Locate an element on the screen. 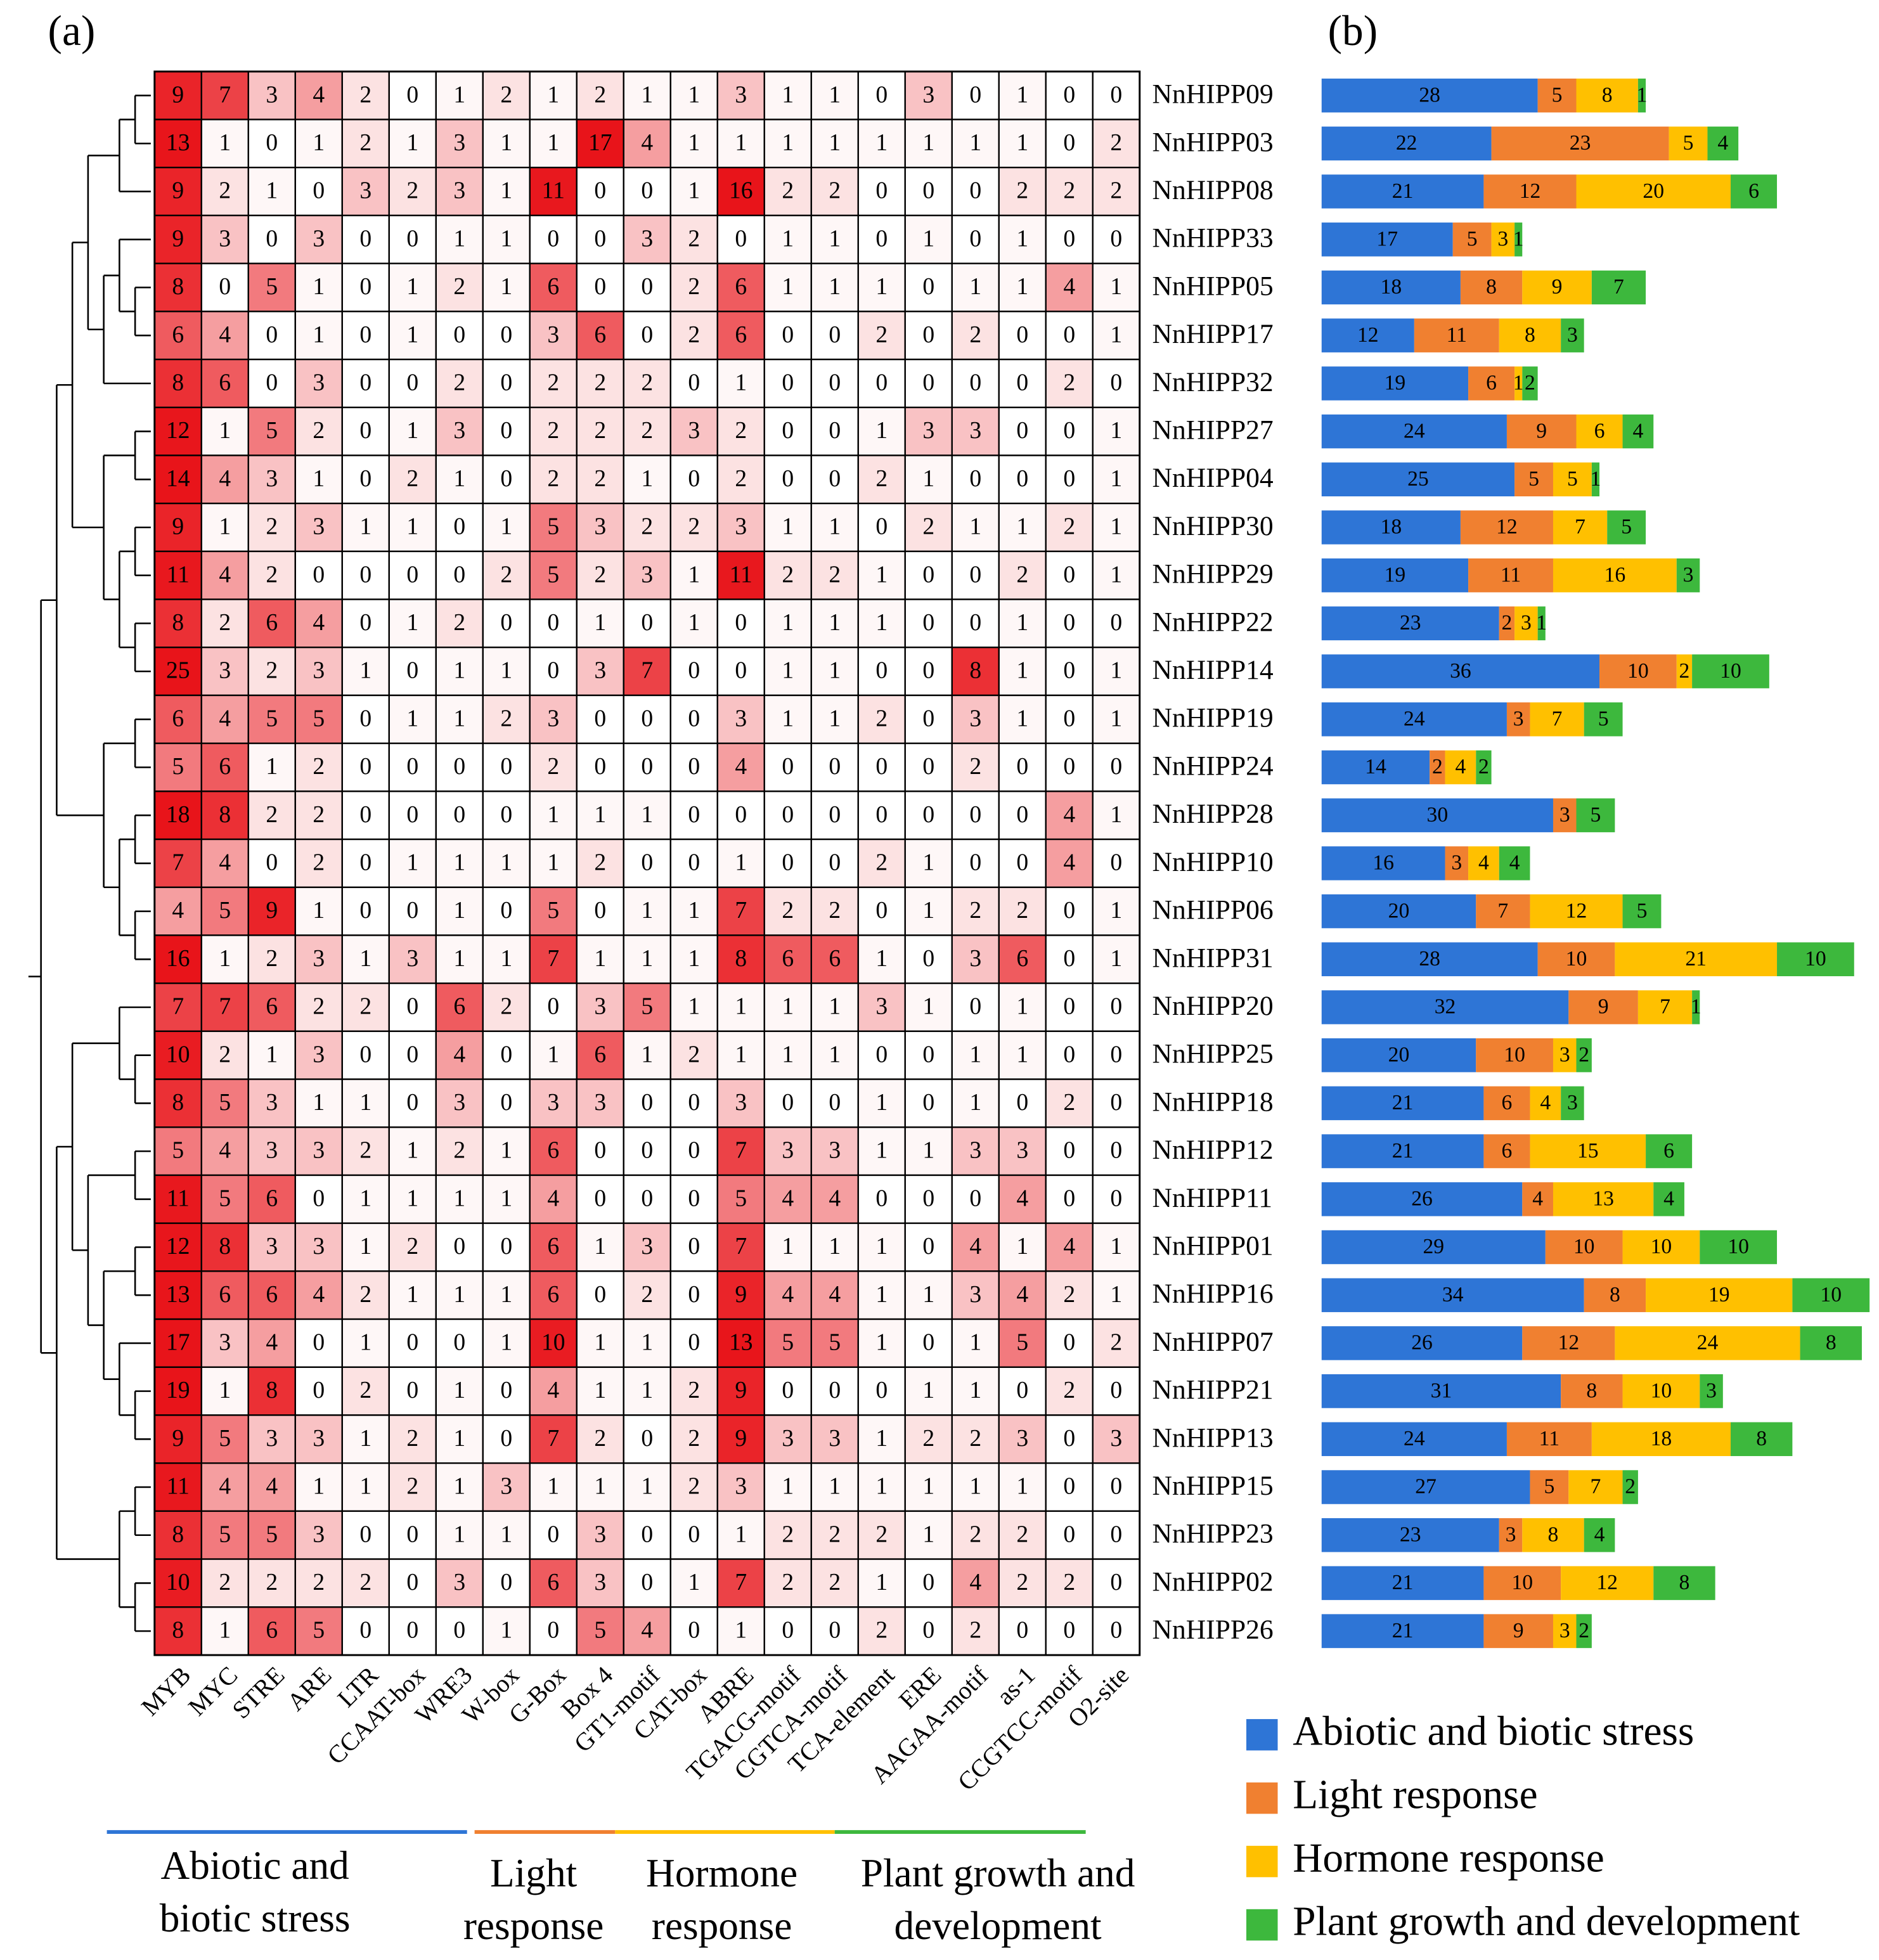  group-label: Abiotic and is located at coordinates (255, 1866).